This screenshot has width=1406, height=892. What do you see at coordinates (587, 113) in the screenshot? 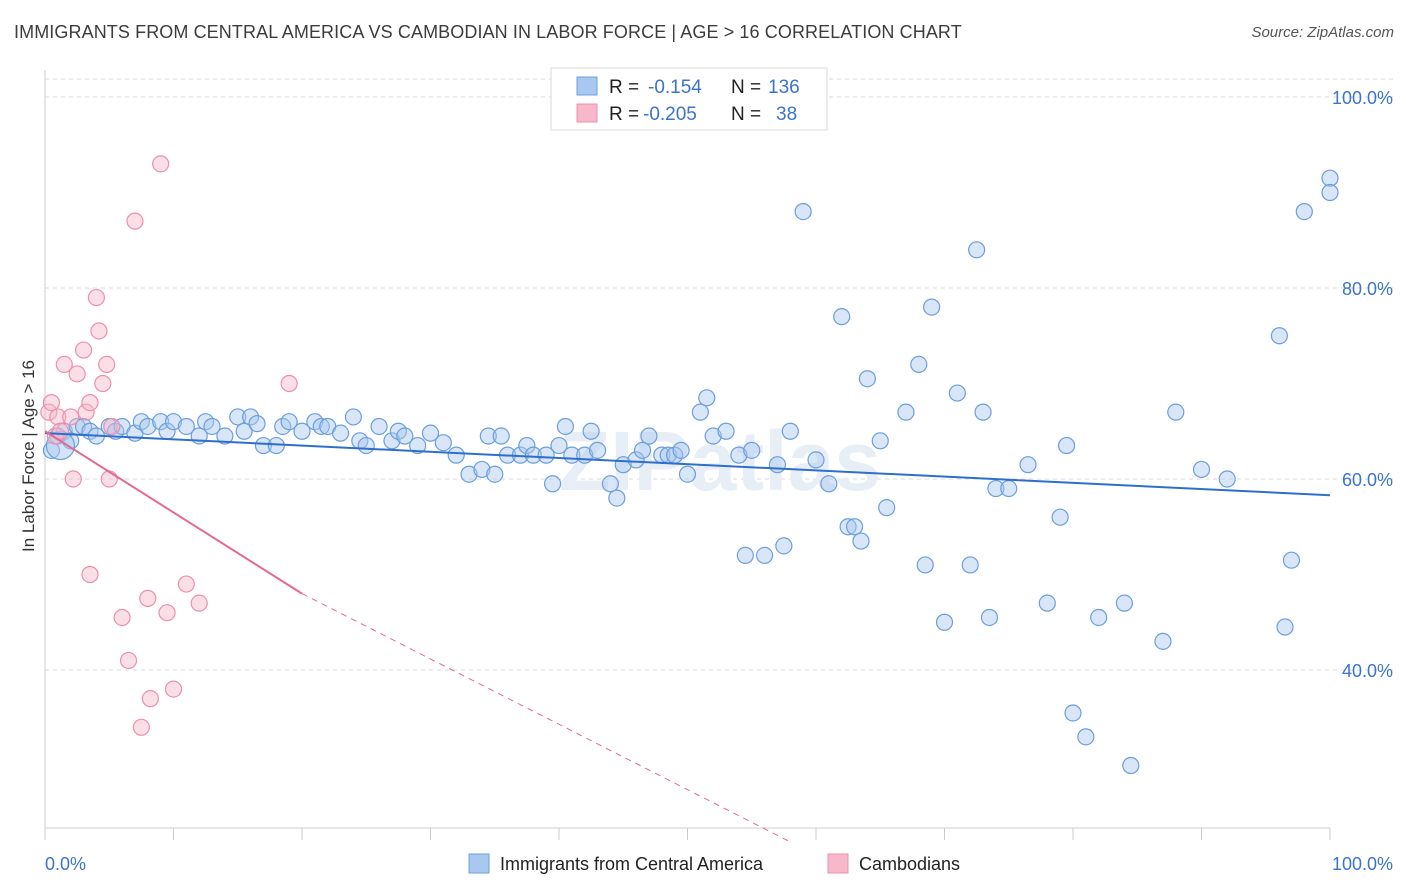
I see `legend-swatch-pink` at bounding box center [587, 113].